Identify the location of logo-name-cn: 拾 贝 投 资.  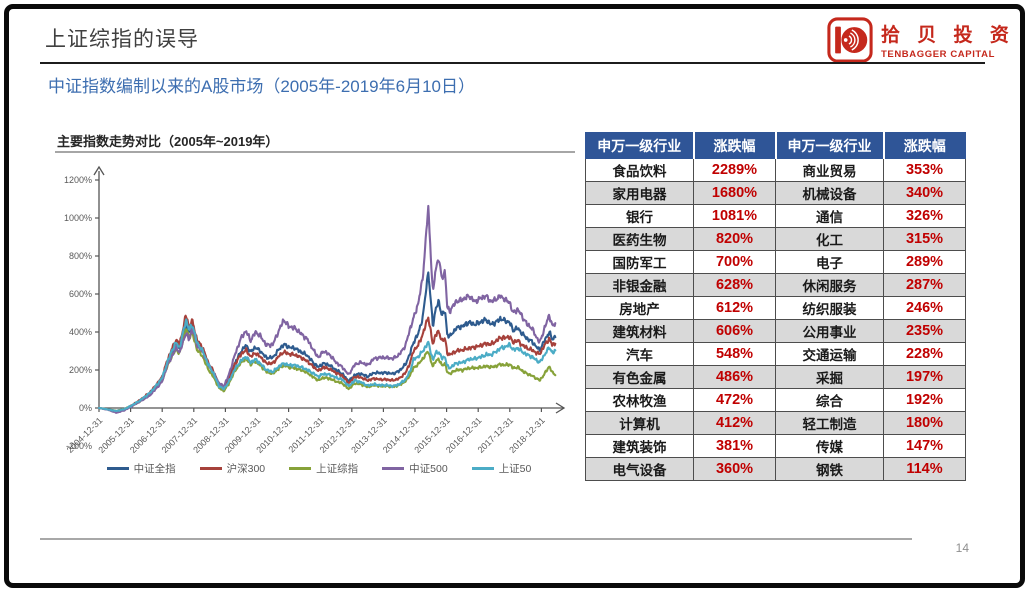
(948, 35).